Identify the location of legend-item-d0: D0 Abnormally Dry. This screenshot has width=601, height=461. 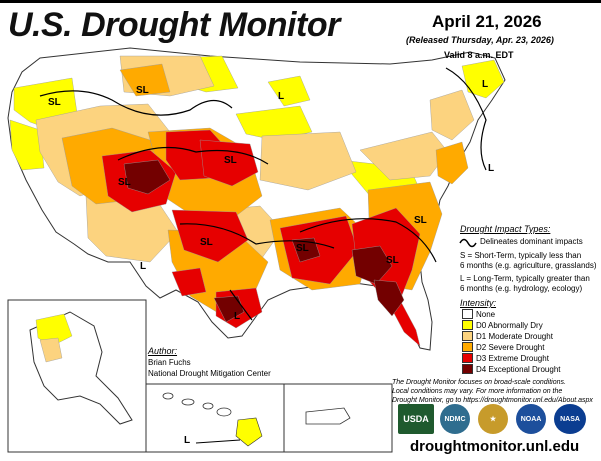
(502, 325).